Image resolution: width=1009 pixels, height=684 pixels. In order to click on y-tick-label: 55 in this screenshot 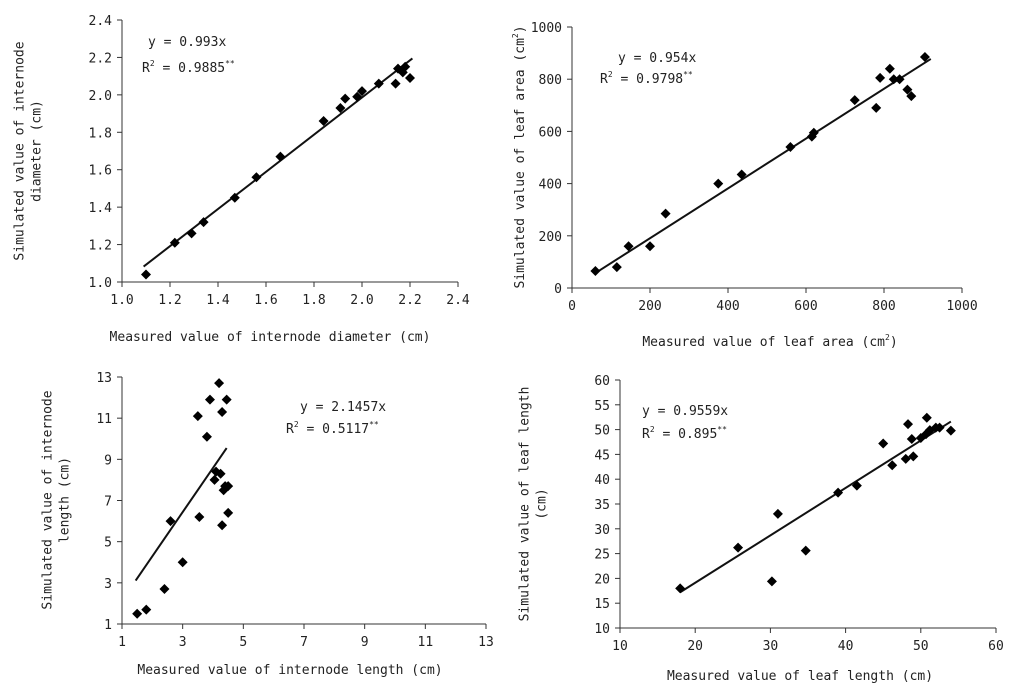, I will do `click(602, 406)`.